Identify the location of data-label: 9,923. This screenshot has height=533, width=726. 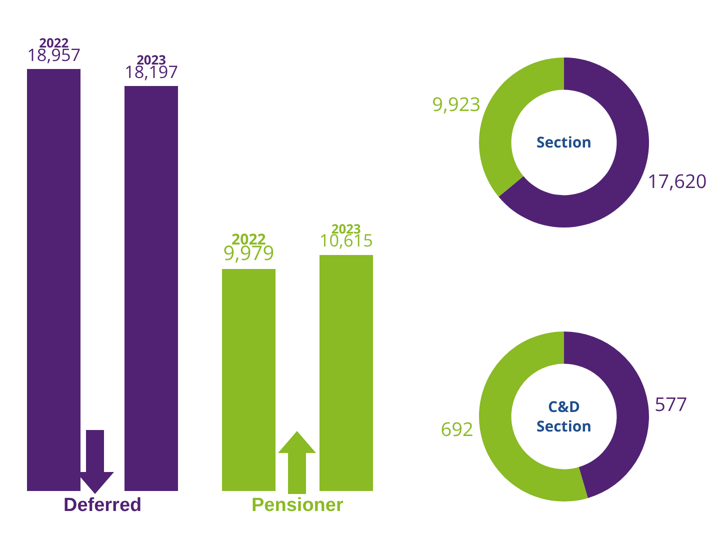
(456, 104).